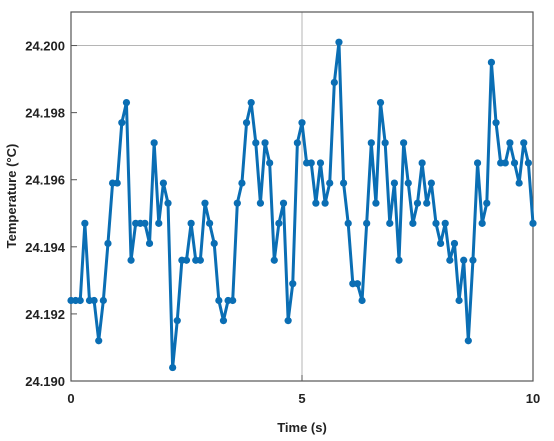 The width and height of the screenshot is (554, 441). What do you see at coordinates (533, 398) in the screenshot?
I see `x-tick-label: 10` at bounding box center [533, 398].